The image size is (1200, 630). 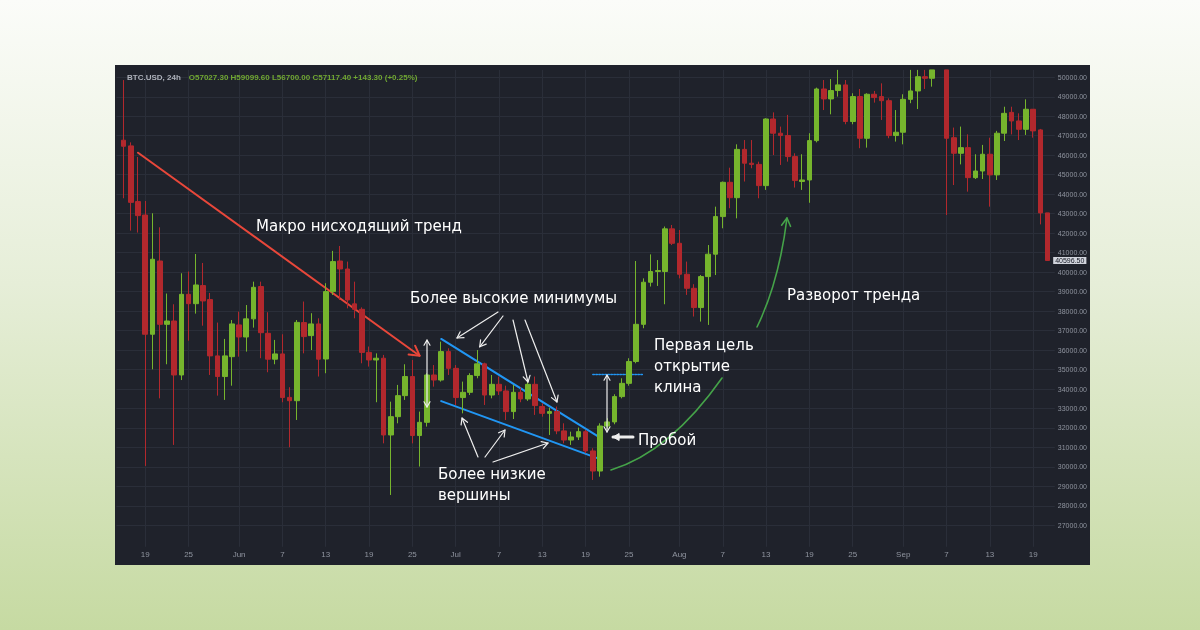 I want to click on x-tick-label: Jun, so click(x=239, y=555).